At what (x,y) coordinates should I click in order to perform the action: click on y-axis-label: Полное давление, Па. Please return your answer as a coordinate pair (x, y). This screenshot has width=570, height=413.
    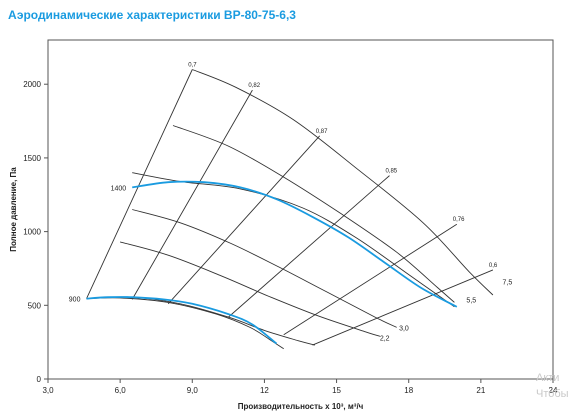
    Looking at the image, I should click on (13, 209).